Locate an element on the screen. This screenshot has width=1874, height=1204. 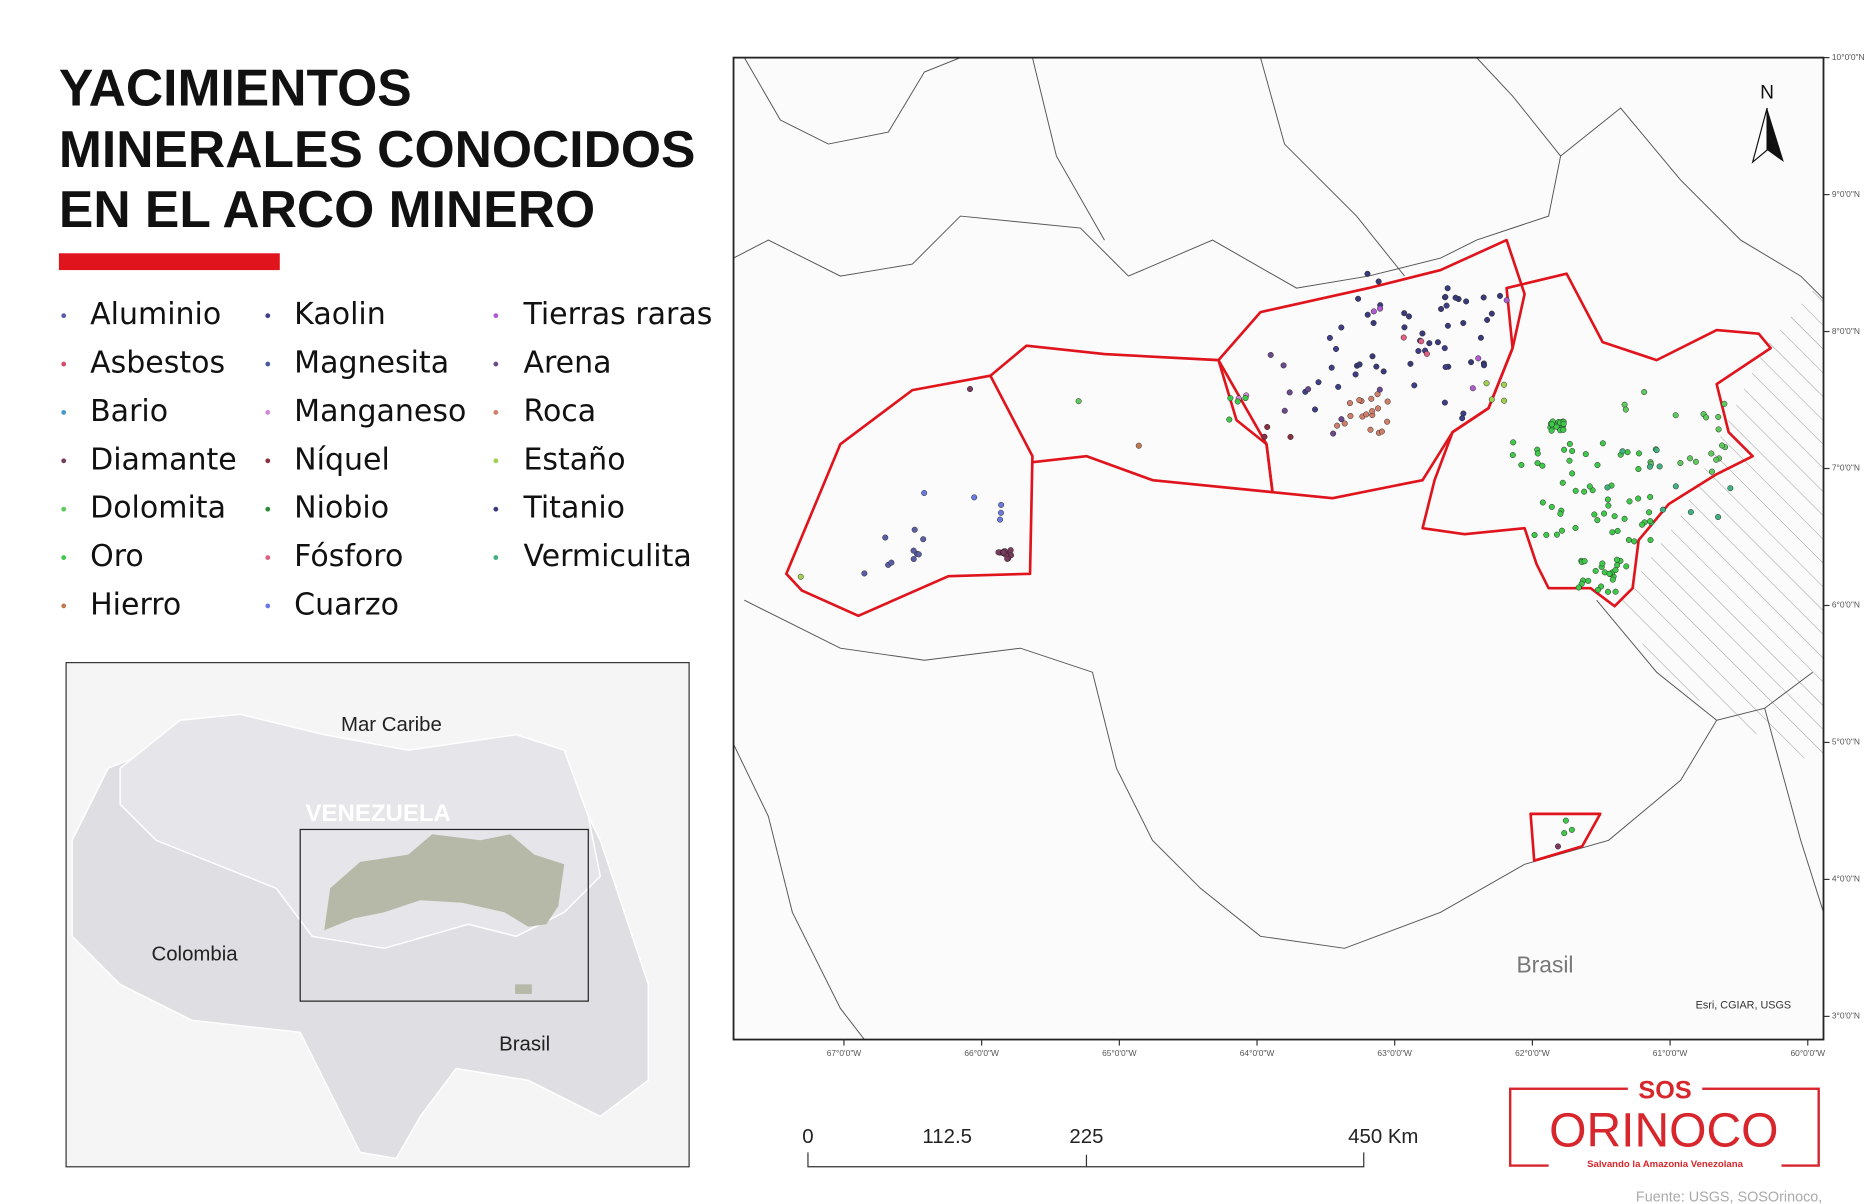
legend-label: Kaolin is located at coordinates (340, 314).